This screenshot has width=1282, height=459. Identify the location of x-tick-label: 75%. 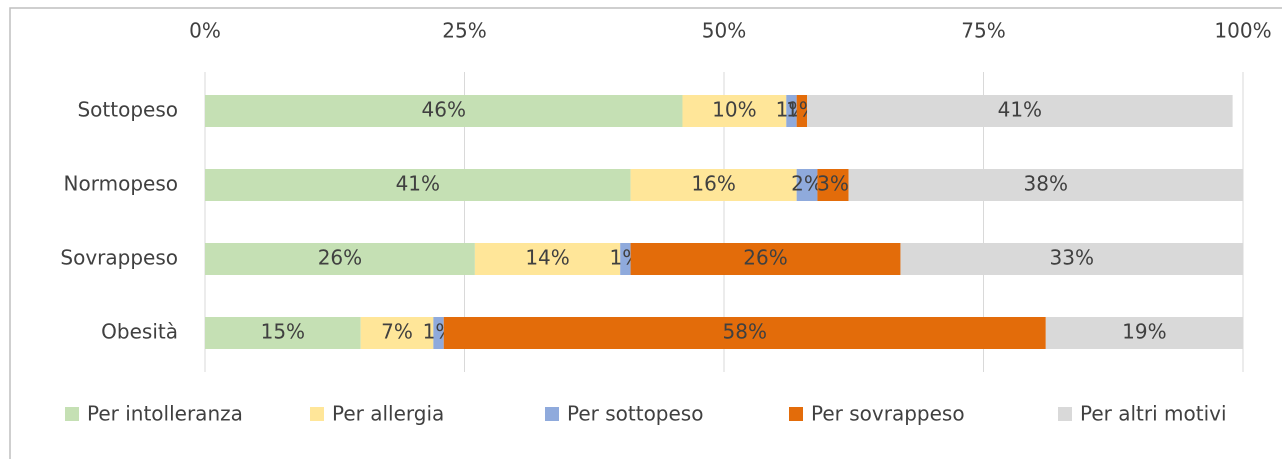
(983, 31).